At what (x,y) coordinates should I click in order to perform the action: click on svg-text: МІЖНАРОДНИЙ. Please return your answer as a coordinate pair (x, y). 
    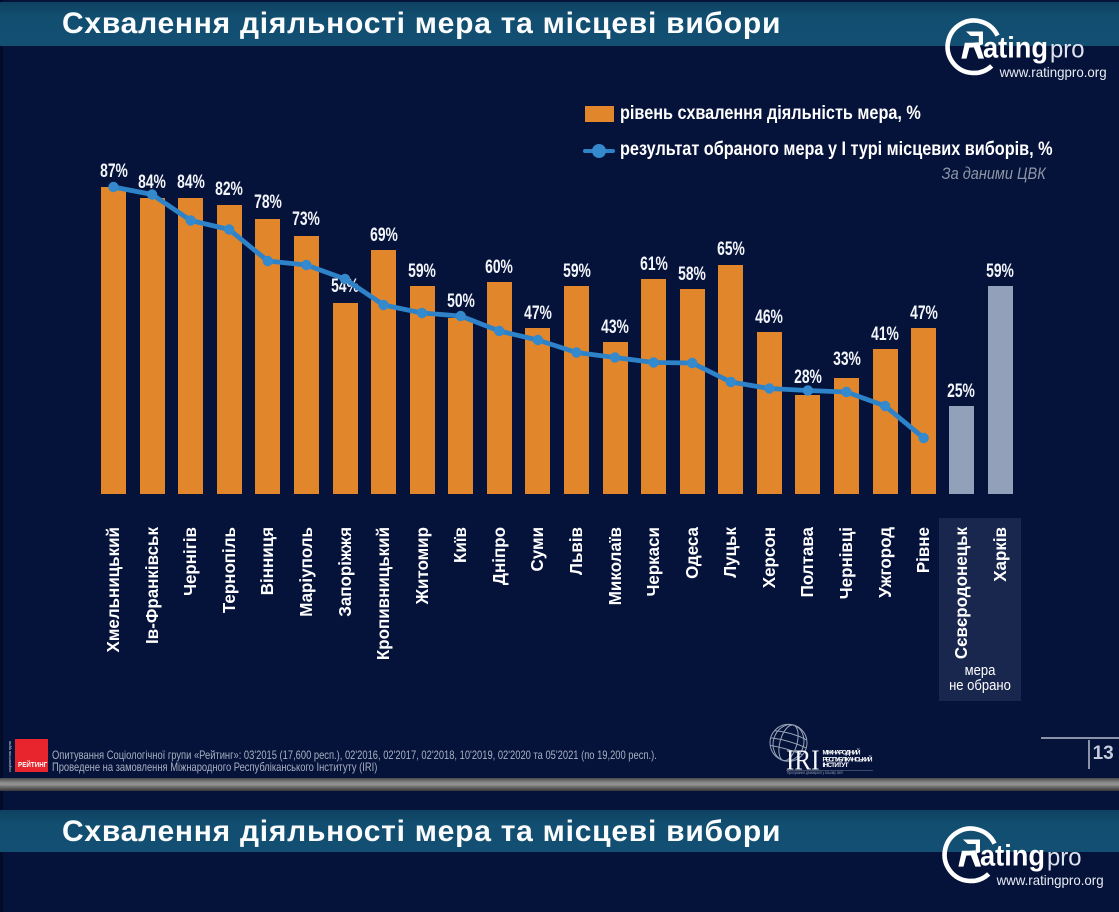
    Looking at the image, I should click on (842, 751).